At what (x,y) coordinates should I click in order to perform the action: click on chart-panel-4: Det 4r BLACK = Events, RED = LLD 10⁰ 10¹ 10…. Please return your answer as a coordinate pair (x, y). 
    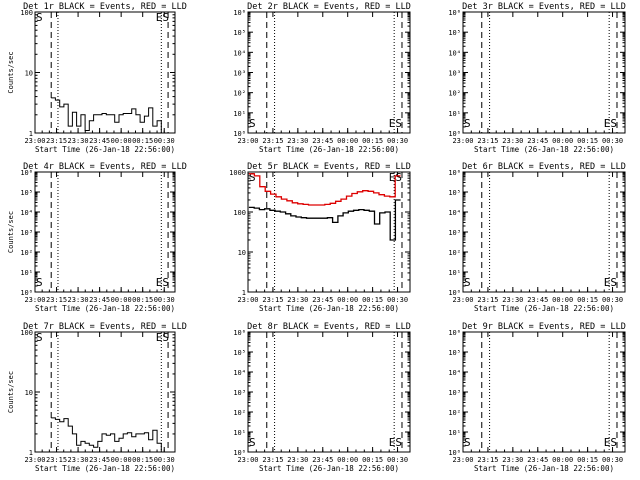
    Looking at the image, I should click on (97, 237).